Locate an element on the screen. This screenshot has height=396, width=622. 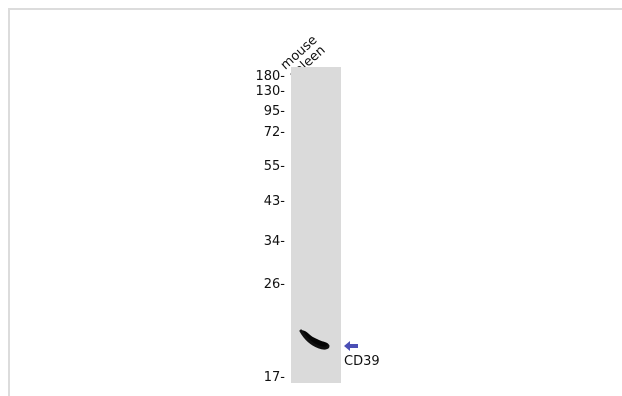
top-border is located at coordinates (315, 9).